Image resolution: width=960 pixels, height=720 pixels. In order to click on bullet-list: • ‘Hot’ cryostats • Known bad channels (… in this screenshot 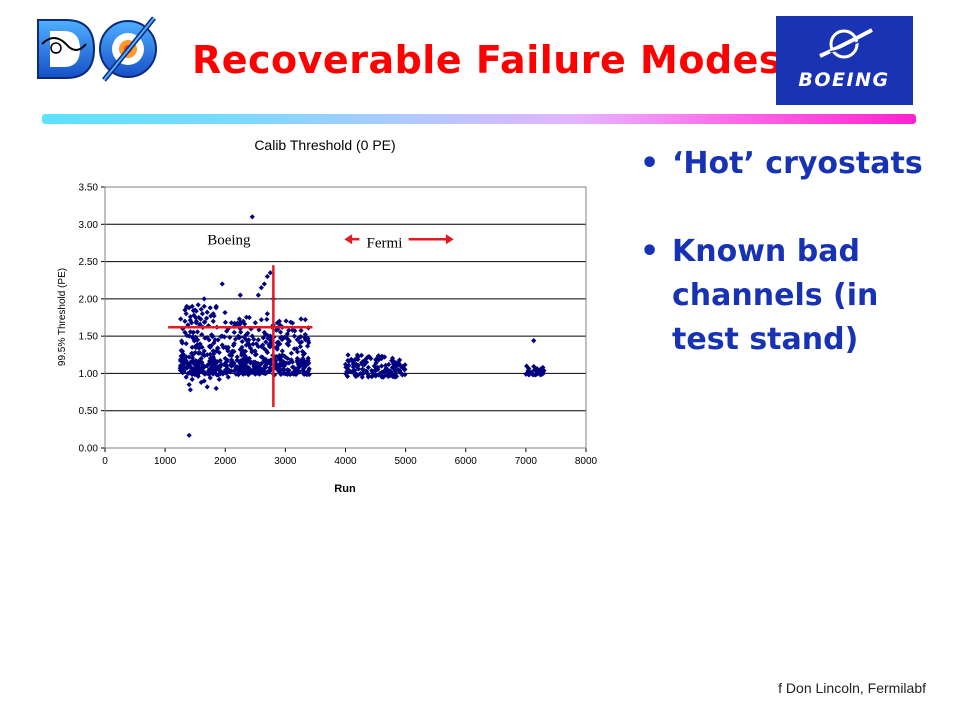, I will do `click(790, 252)`.